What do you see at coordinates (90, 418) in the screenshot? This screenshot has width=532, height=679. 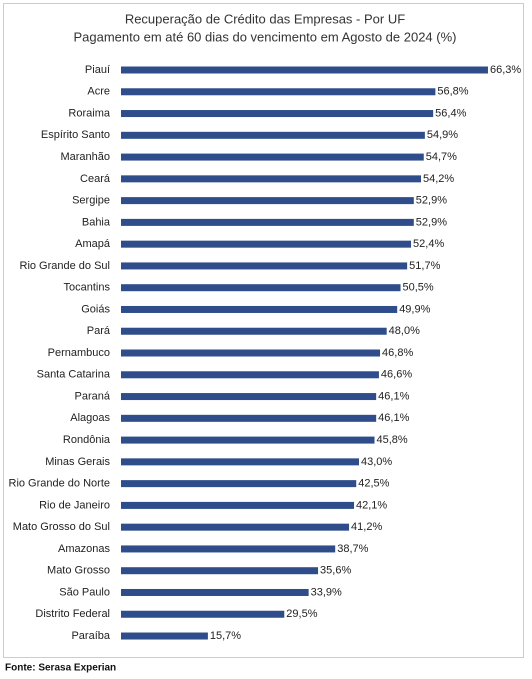 I see `category-label: Alagoas` at bounding box center [90, 418].